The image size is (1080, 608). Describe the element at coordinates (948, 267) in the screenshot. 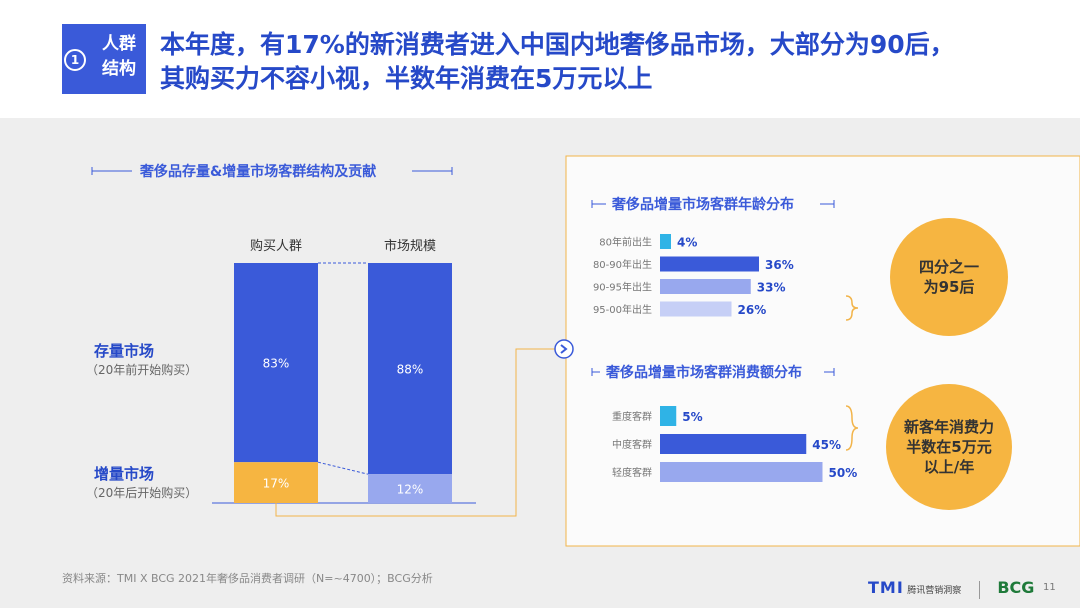

I see `age-callout-line1: 四分之一` at that location.